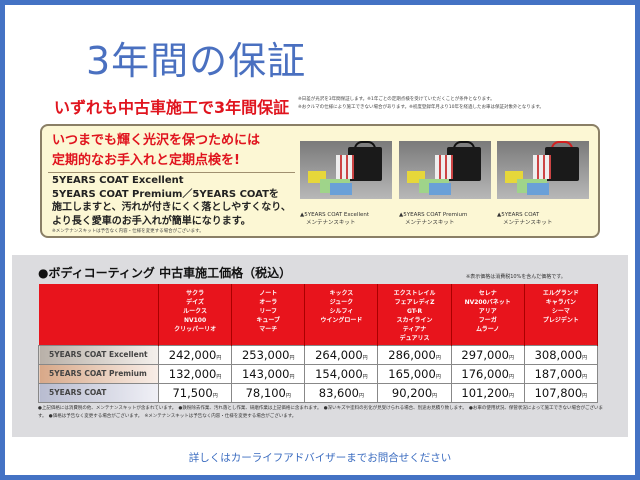 The width and height of the screenshot is (640, 480). What do you see at coordinates (268, 293) in the screenshot?
I see `model-name: ノート` at bounding box center [268, 293].